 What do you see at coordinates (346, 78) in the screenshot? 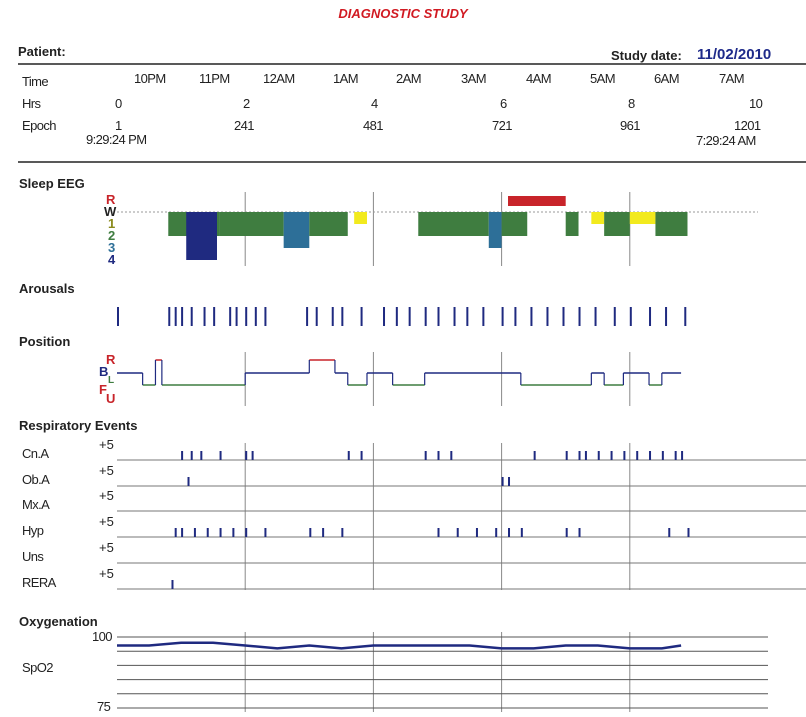
I see `clock-label: 1AM` at bounding box center [346, 78].